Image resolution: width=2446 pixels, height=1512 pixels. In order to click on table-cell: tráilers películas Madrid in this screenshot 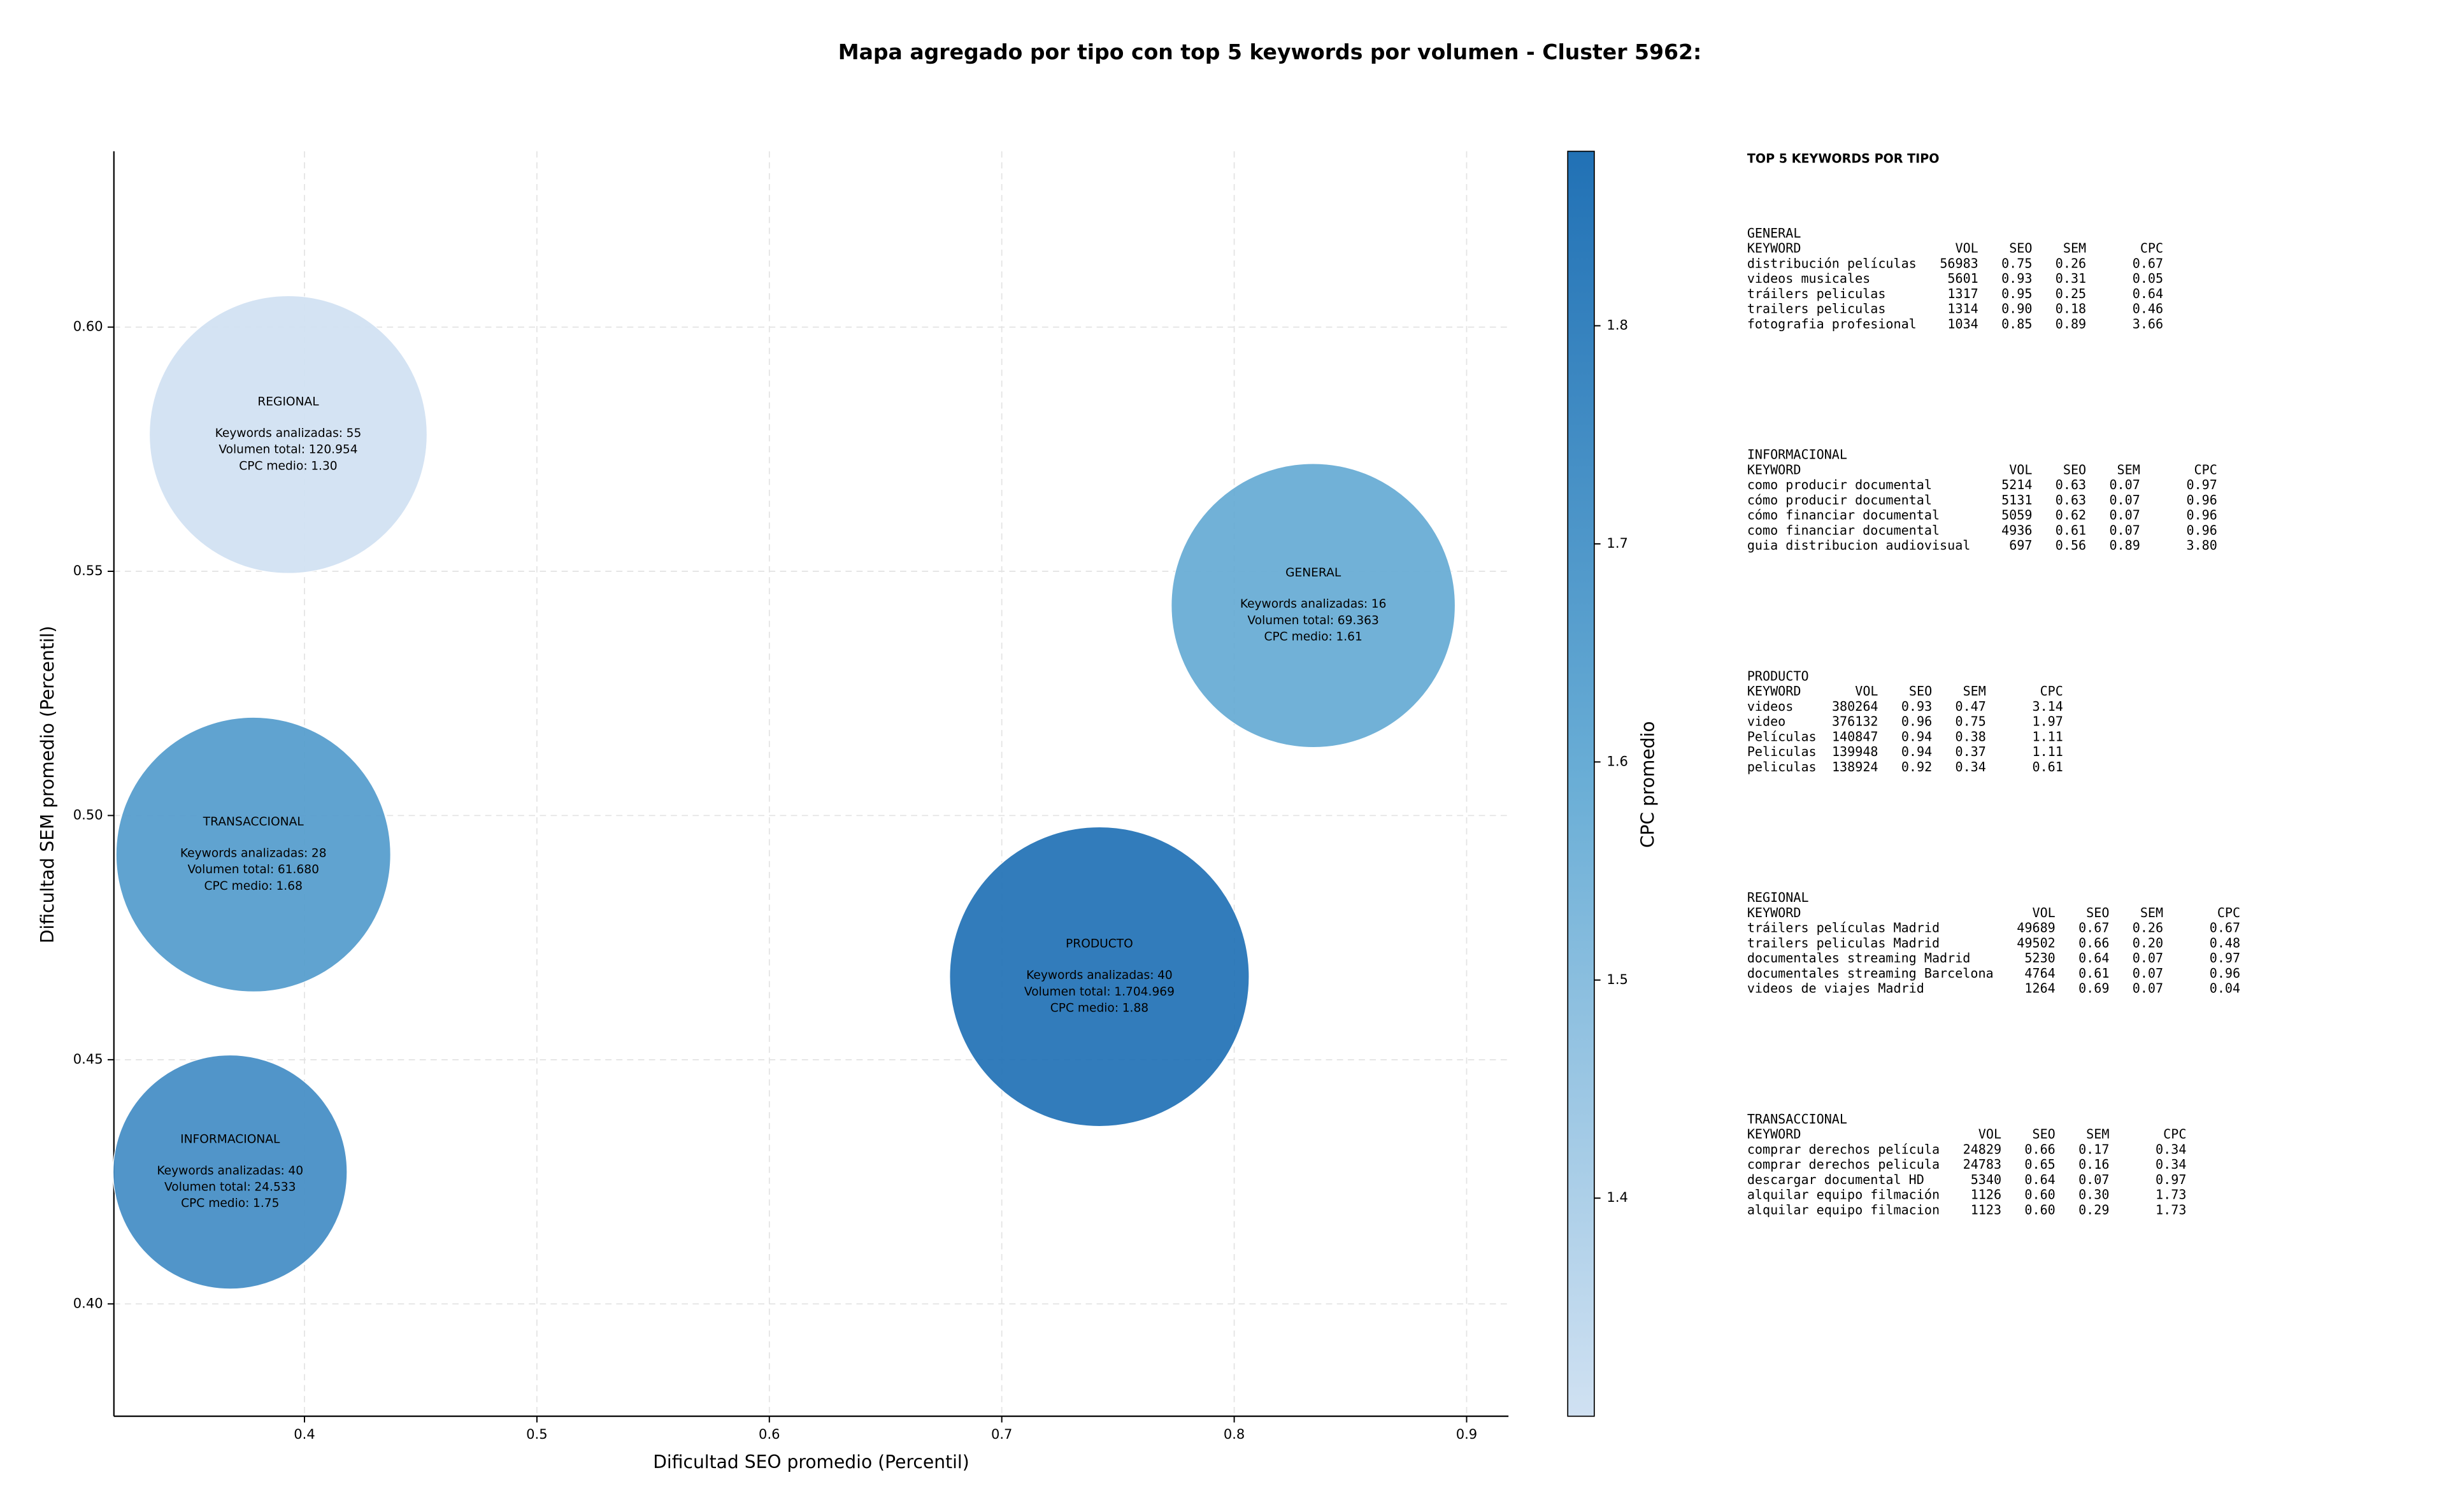, I will do `click(1844, 928)`.